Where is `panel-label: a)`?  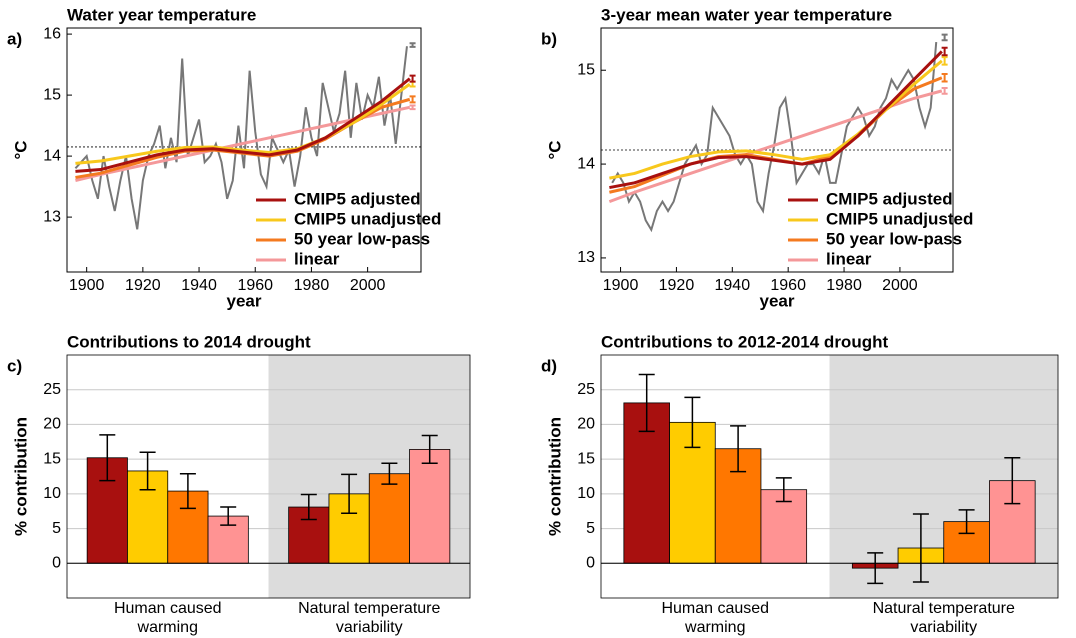
panel-label: a) is located at coordinates (14, 38).